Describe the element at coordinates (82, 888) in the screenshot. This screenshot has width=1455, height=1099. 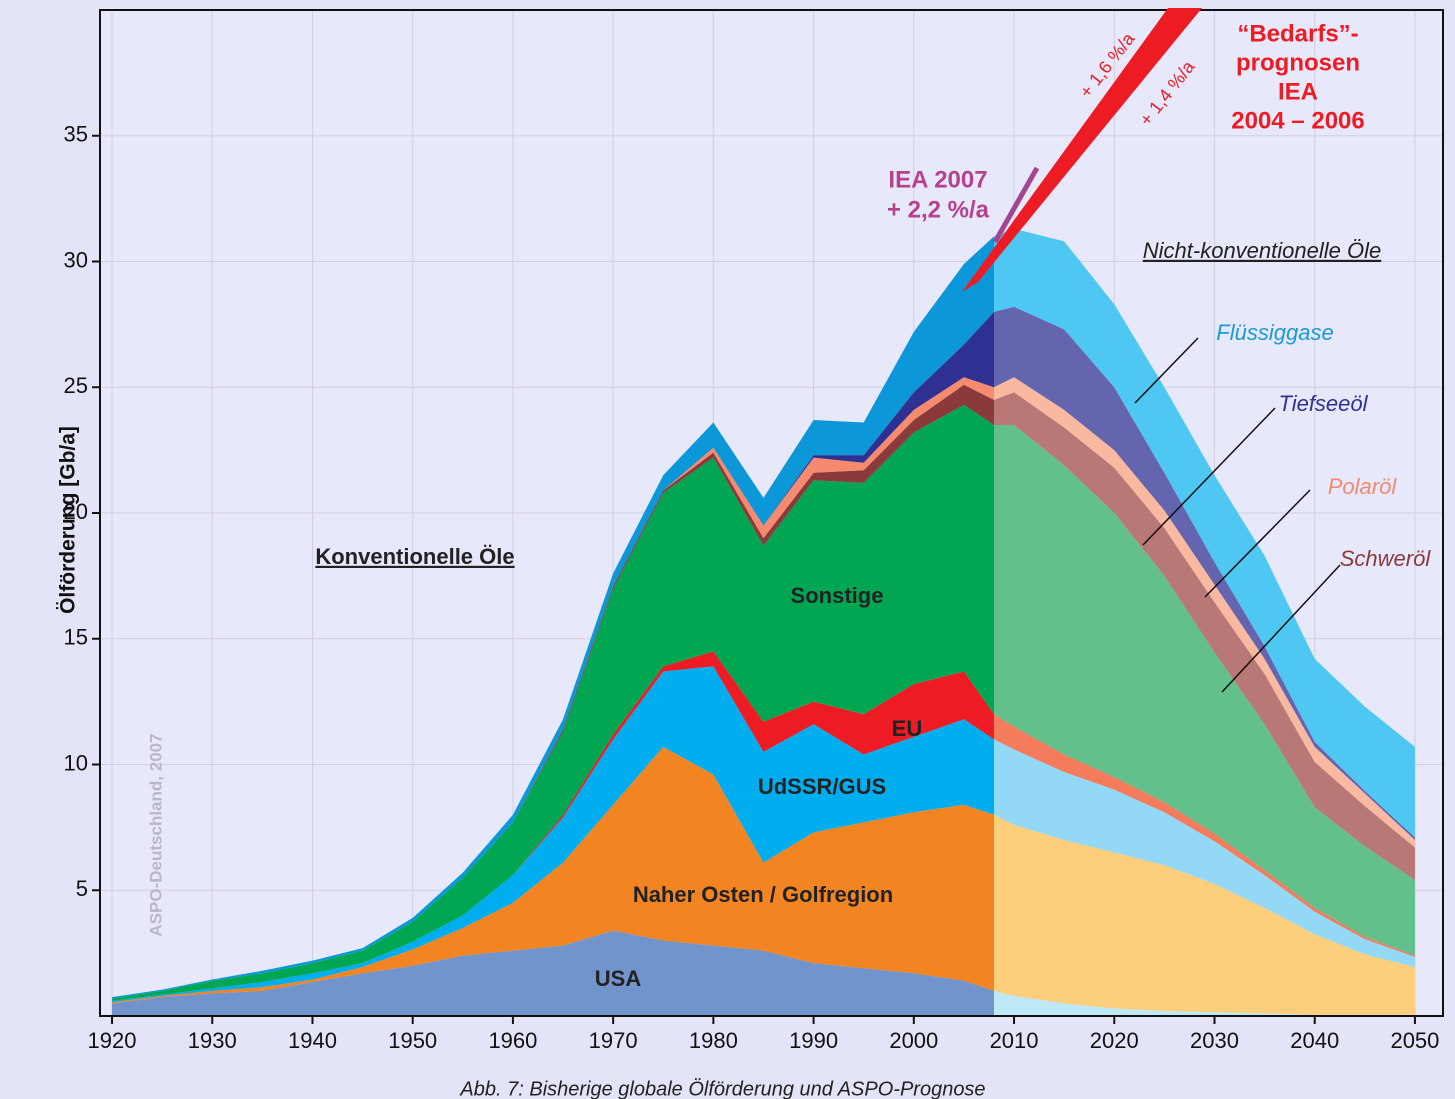
I see `y-tick-label: 5` at that location.